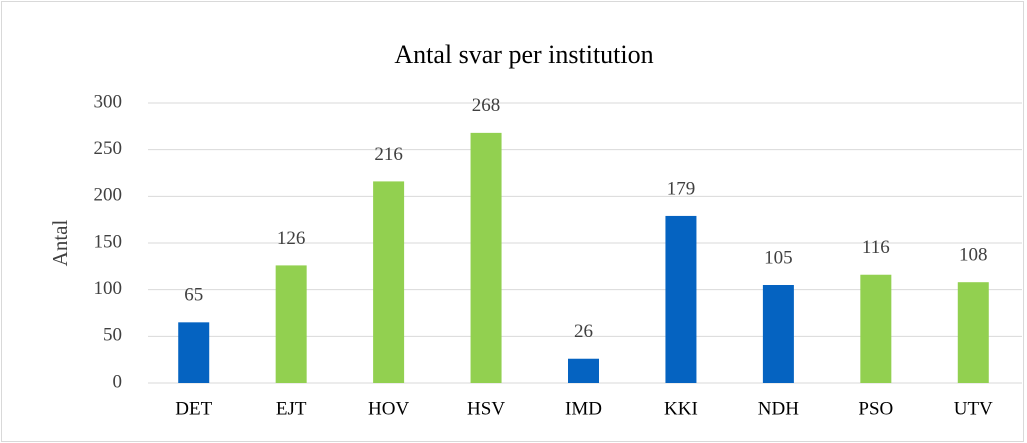  I want to click on data-label: 268, so click(486, 105).